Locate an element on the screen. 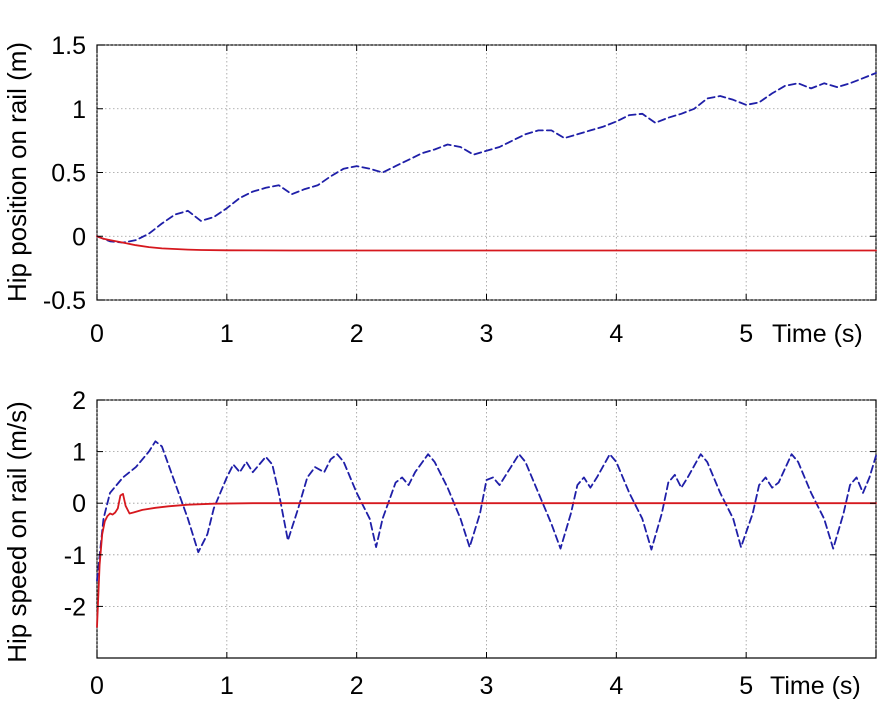 This screenshot has height=712, width=886. y-axis-label: Hip speed on rail (m/s) is located at coordinates (17, 532).